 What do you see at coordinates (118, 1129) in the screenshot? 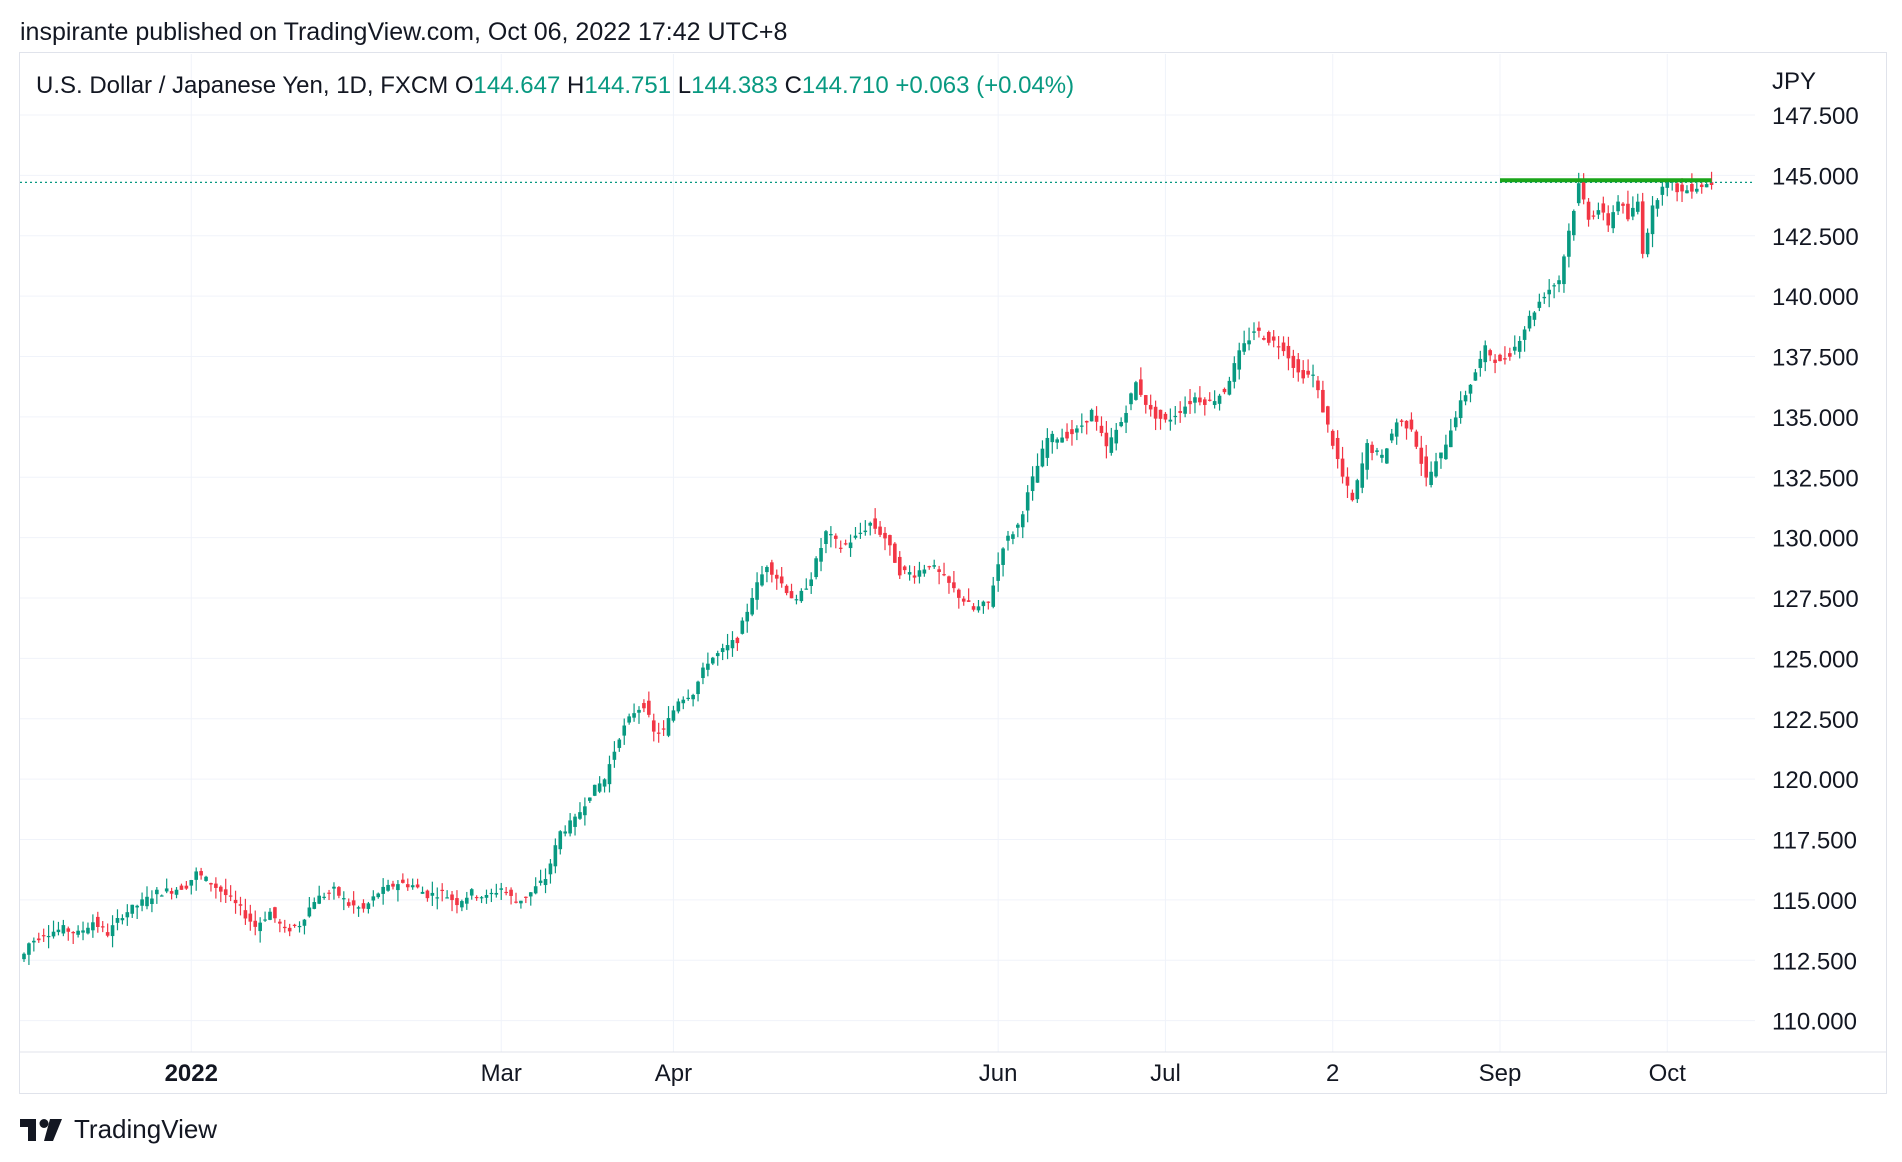
I see `tradingview-footer: TradingView` at bounding box center [118, 1129].